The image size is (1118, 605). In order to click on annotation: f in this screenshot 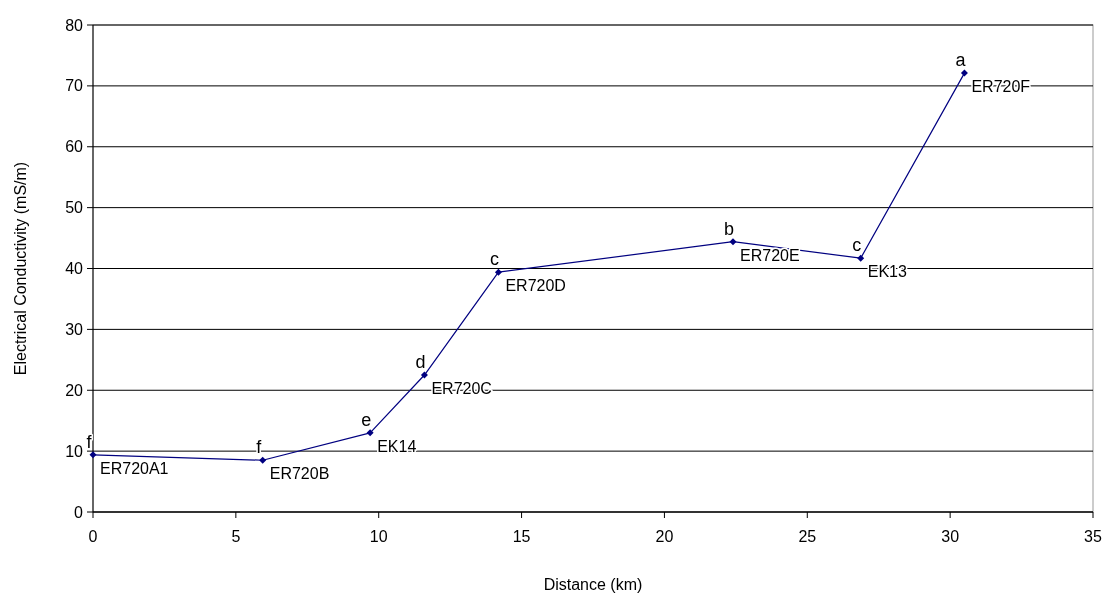, I will do `click(89, 441)`.